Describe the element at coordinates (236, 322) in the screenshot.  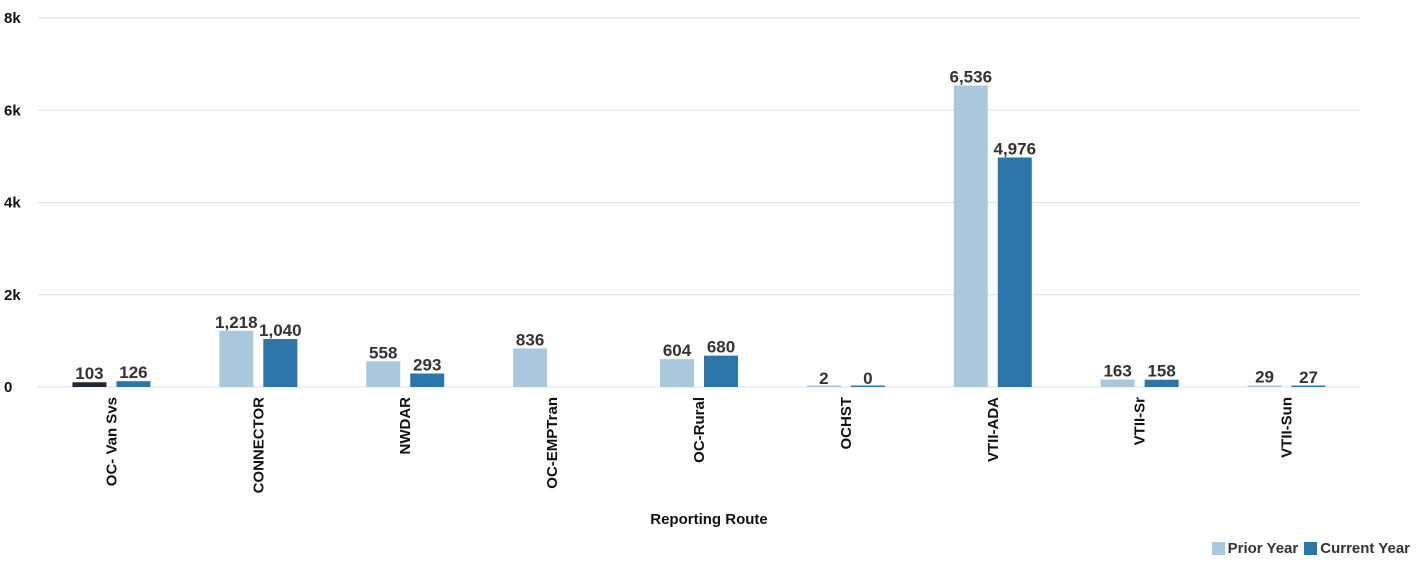
I see `data-label-prior-year: 1,218` at that location.